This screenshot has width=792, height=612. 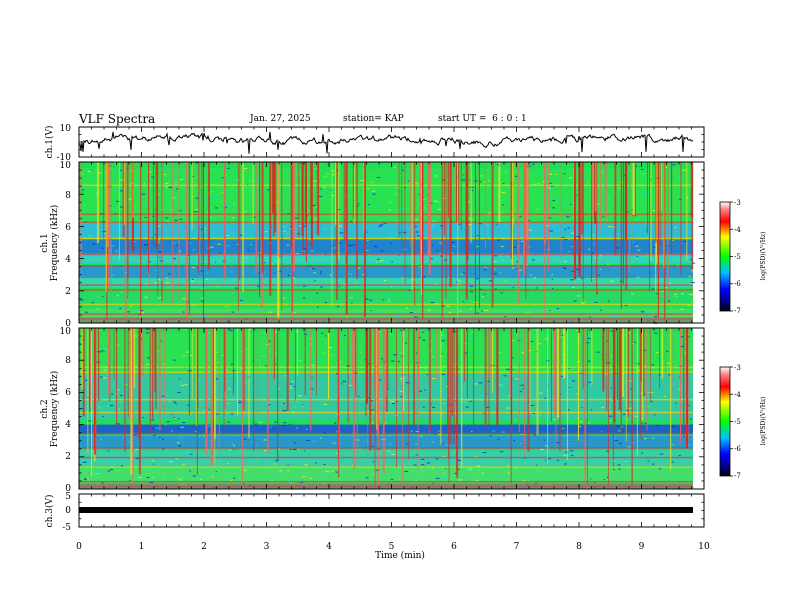 I want to click on ch1-panel: 10 -10 ch.1(V), so click(x=374, y=143).